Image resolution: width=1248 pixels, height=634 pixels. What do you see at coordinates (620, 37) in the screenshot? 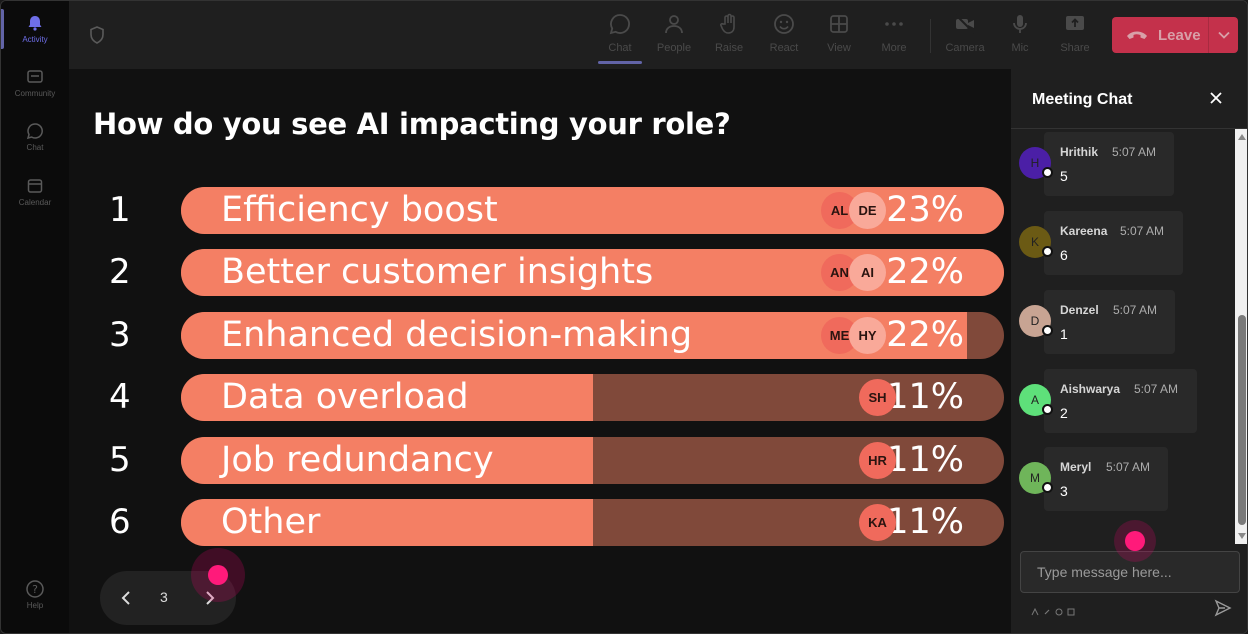
I see `chat-button: Chat` at bounding box center [620, 37].